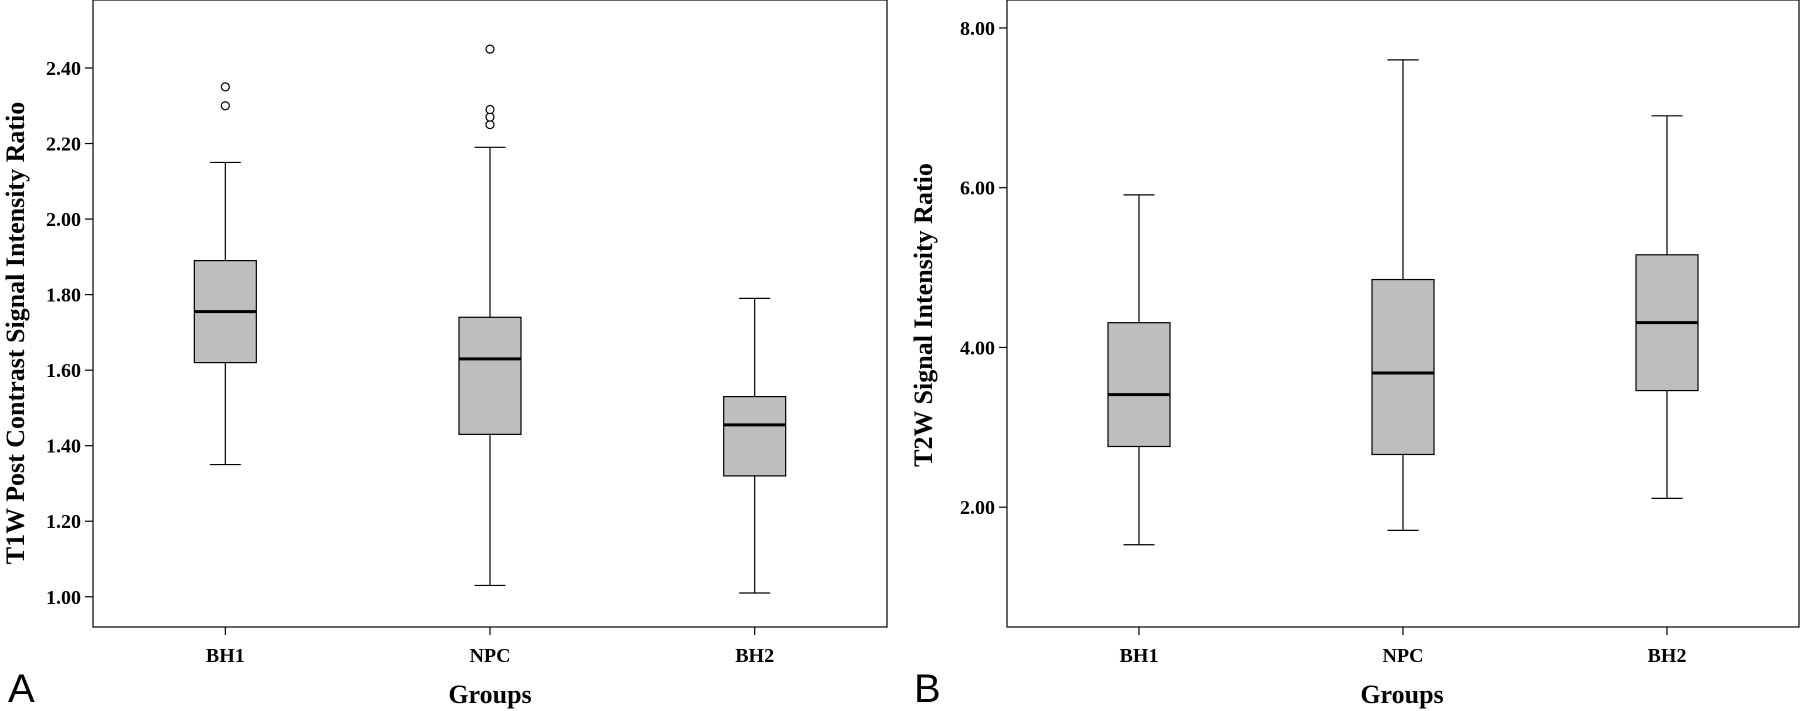 Image resolution: width=1800 pixels, height=711 pixels. Describe the element at coordinates (1401, 694) in the screenshot. I see `x-axis-title-b: Groups` at that location.